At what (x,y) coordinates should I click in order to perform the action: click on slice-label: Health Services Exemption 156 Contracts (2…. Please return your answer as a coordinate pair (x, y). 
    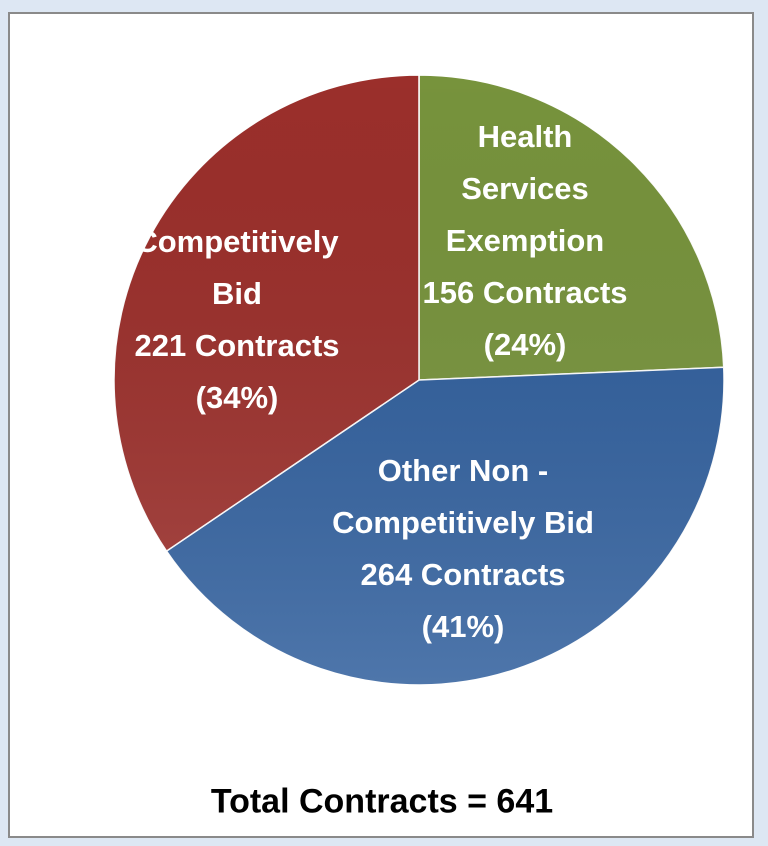
    Looking at the image, I should click on (524, 241).